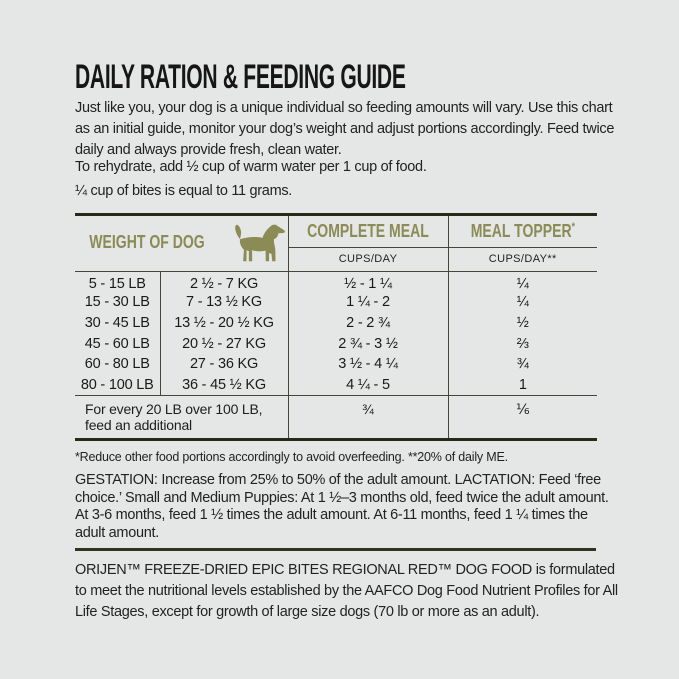  I want to click on table-row: 60 - 80 LB 27 - 36 KG 3 ½ - 4 ¼ ¾, so click(336, 364).